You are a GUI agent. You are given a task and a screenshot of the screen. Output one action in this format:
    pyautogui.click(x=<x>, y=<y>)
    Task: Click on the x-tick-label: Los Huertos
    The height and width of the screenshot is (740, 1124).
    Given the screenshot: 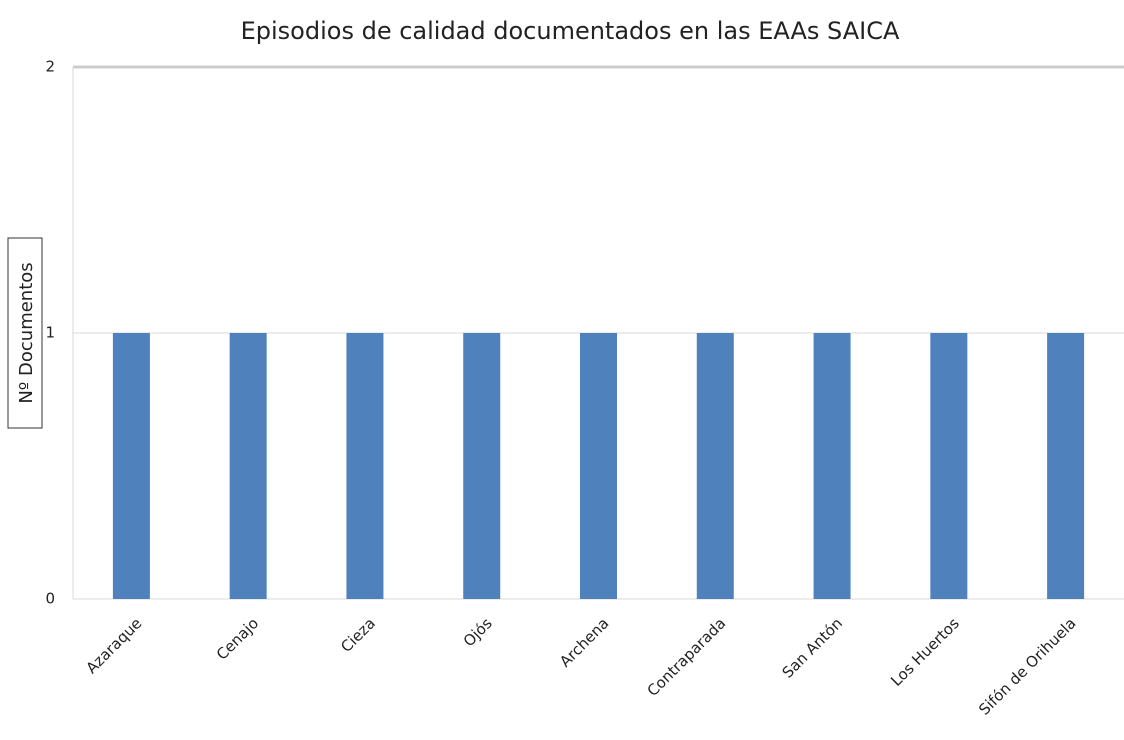 What is the action you would take?
    pyautogui.click(x=925, y=652)
    